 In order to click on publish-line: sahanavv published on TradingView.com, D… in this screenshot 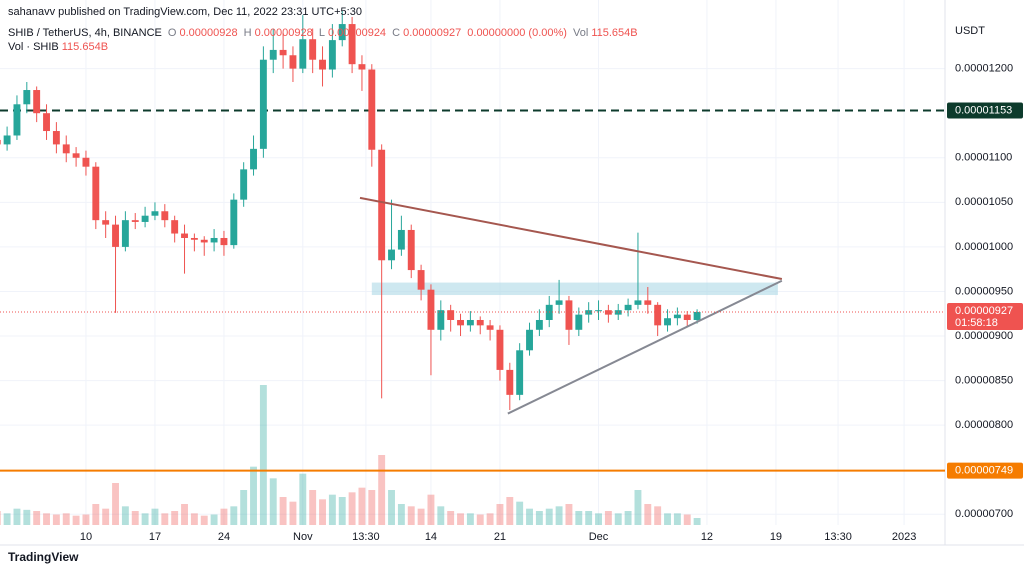, I will do `click(186, 12)`.